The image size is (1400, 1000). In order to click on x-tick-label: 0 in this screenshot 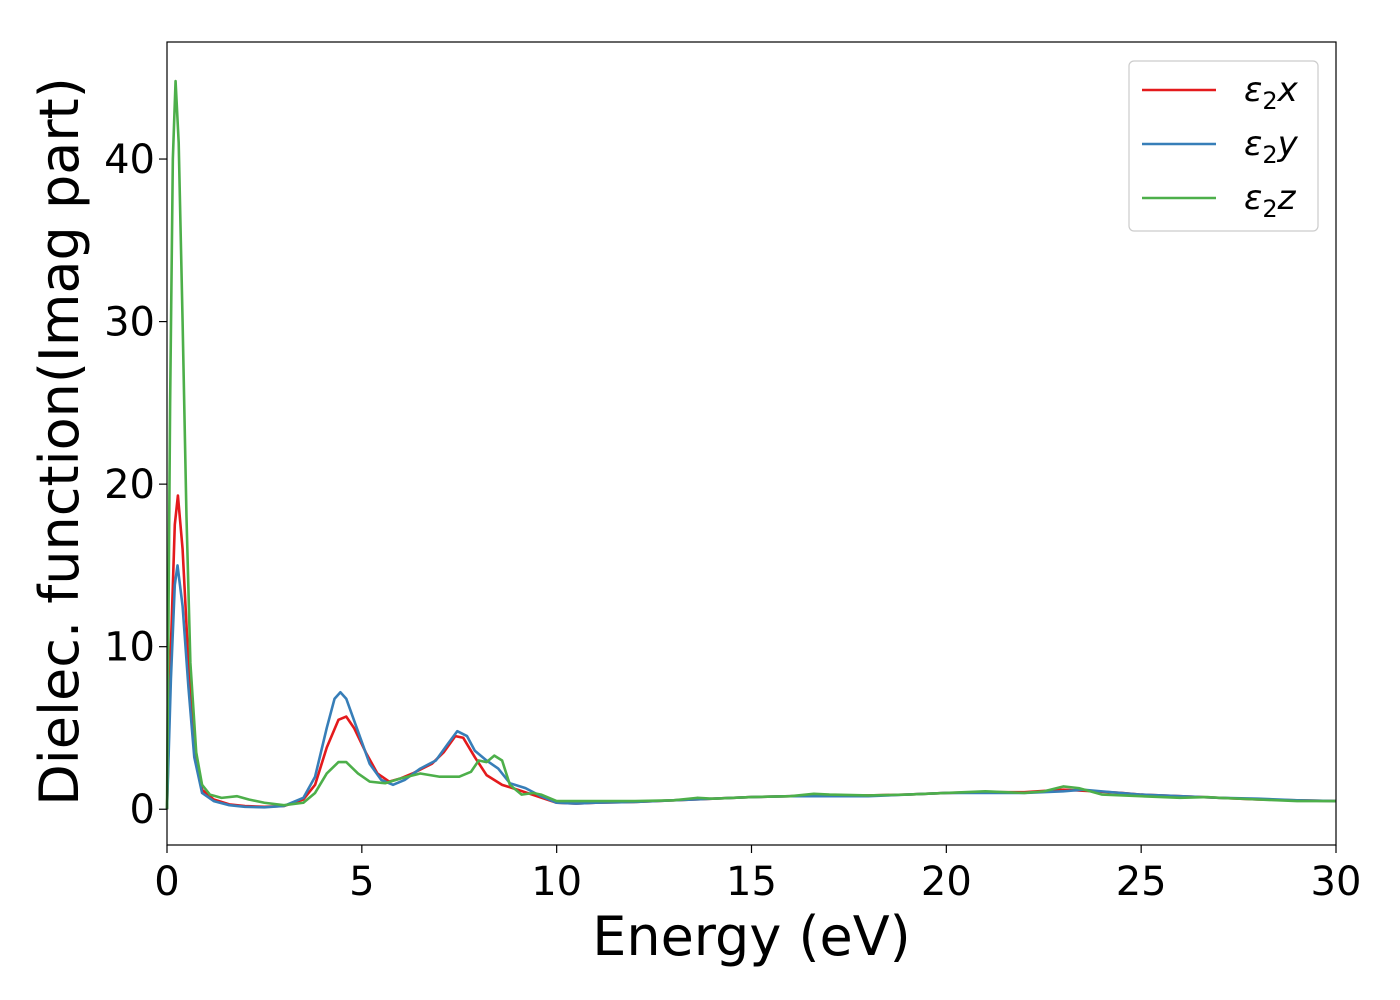, I will do `click(166, 882)`.